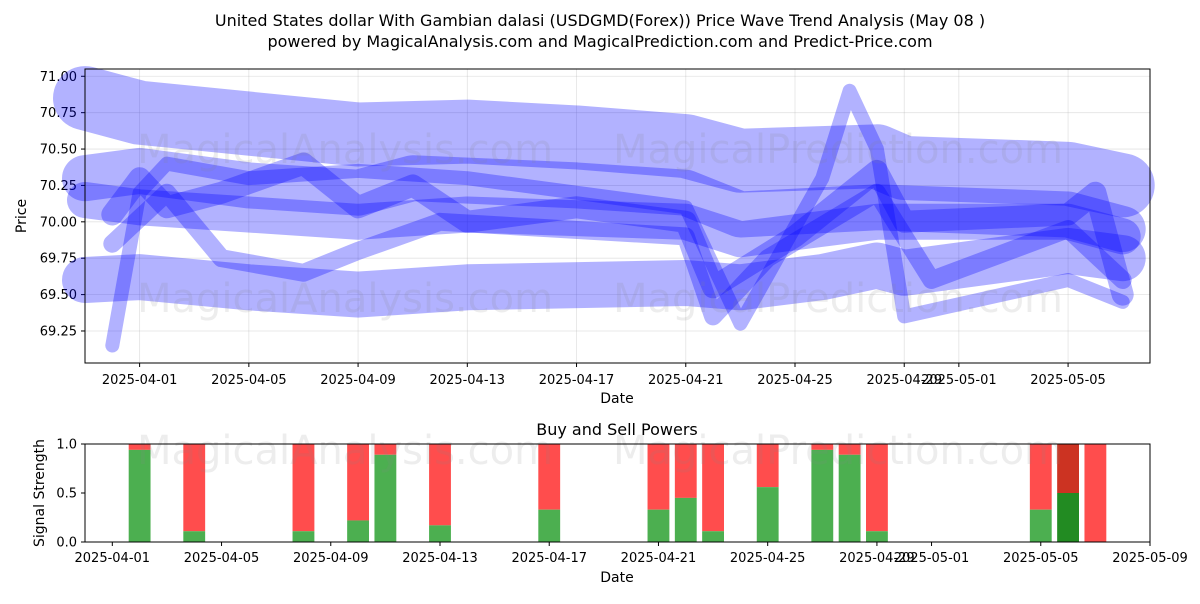 Image resolution: width=1200 pixels, height=604 pixels. What do you see at coordinates (877, 558) in the screenshot?
I see `power-x-tick-label: 2025-04-29` at bounding box center [877, 558].